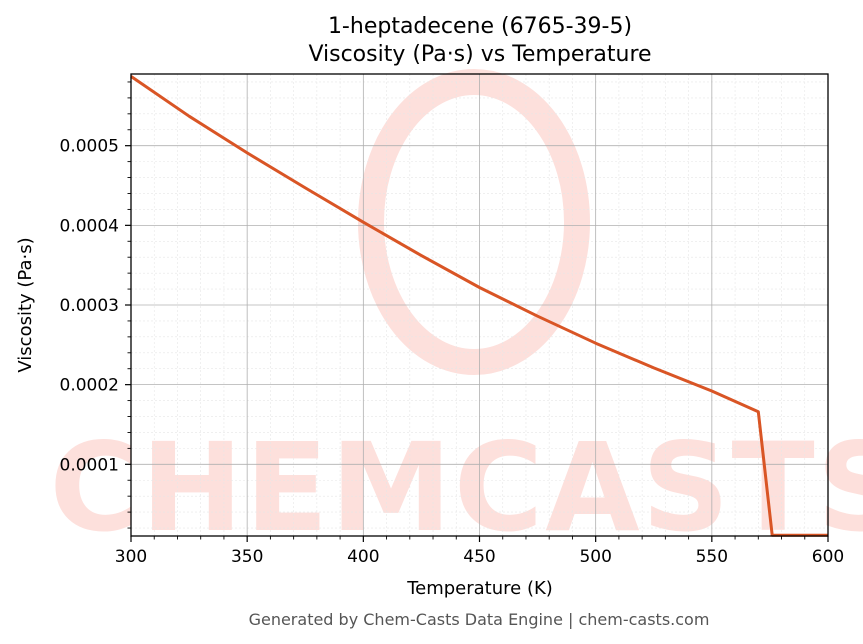 The height and width of the screenshot is (644, 863). I want to click on y-tick-label: 0.0005, so click(89, 147).